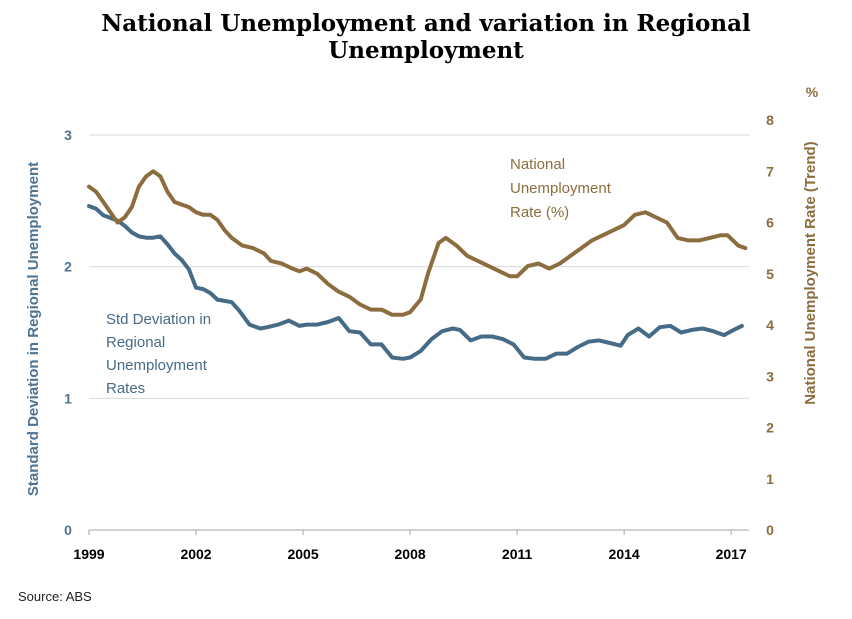 Image resolution: width=852 pixels, height=619 pixels. I want to click on stddev-series-annotation: Rates, so click(125, 388).